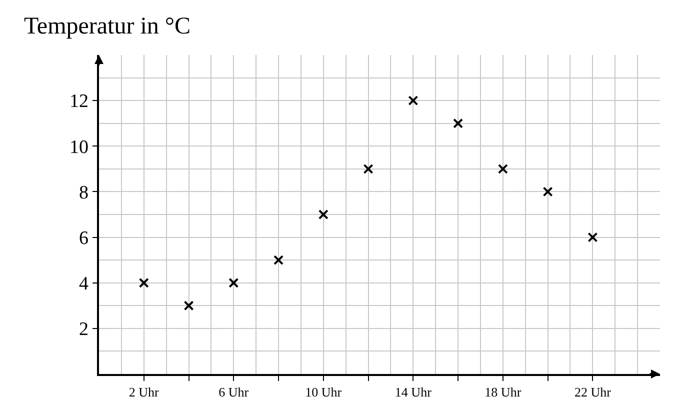  What do you see at coordinates (78, 147) in the screenshot?
I see `y-tick-label: 10` at bounding box center [78, 147].